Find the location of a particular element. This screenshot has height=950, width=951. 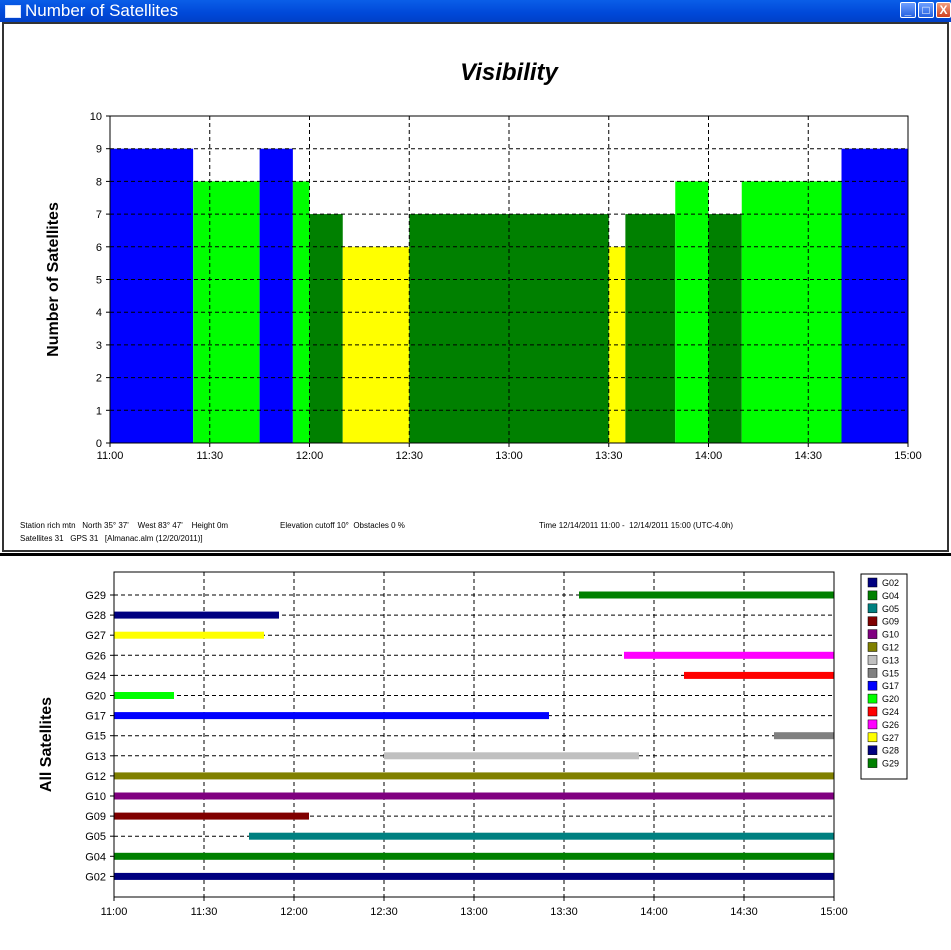

row-label: G15 is located at coordinates (95, 737).